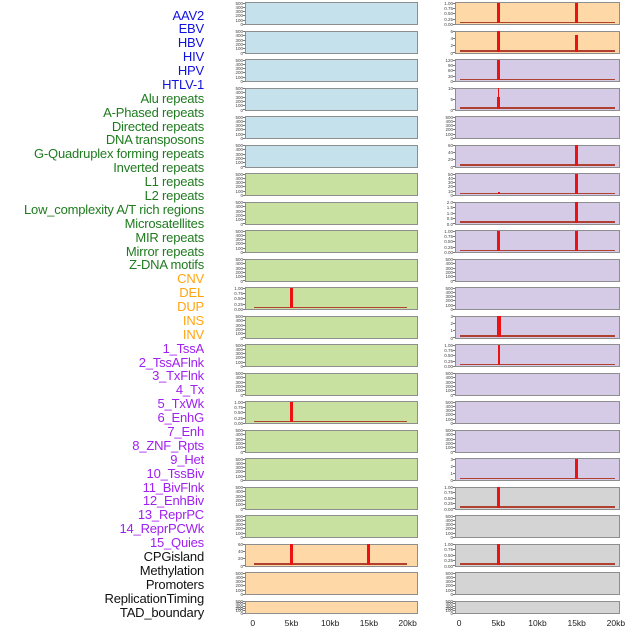 The width and height of the screenshot is (630, 630). Describe the element at coordinates (326, 185) in the screenshot. I see `profile-plot-alu-repeats: 500 400 300 200 100 0` at that location.